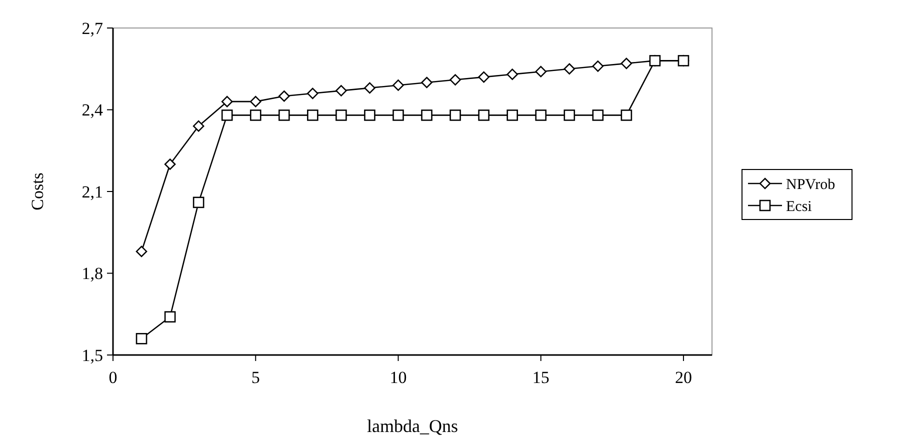 This screenshot has height=448, width=920. What do you see at coordinates (93, 110) in the screenshot?
I see `y-tick-label: 2,4` at bounding box center [93, 110].